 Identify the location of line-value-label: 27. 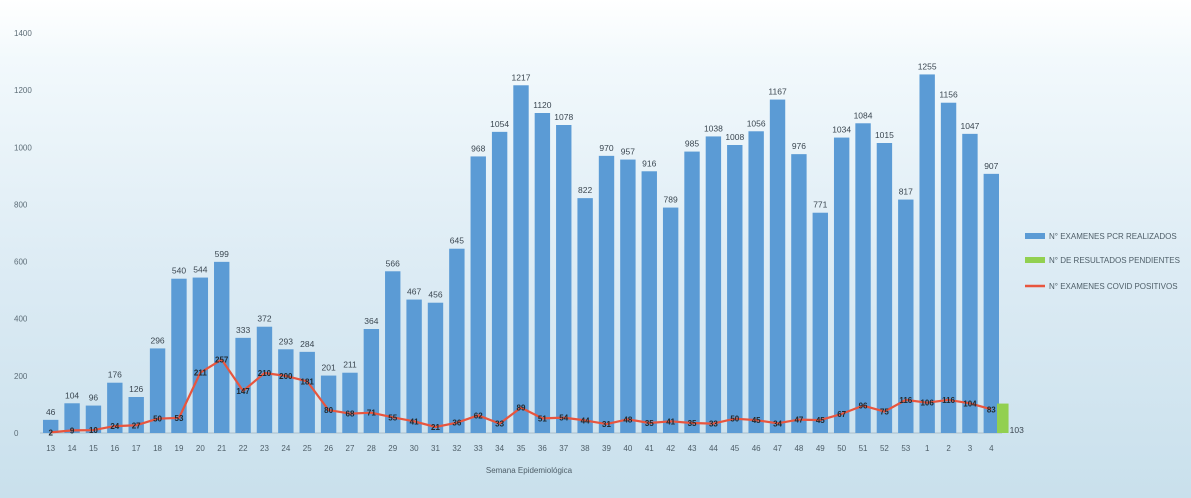
(136, 425).